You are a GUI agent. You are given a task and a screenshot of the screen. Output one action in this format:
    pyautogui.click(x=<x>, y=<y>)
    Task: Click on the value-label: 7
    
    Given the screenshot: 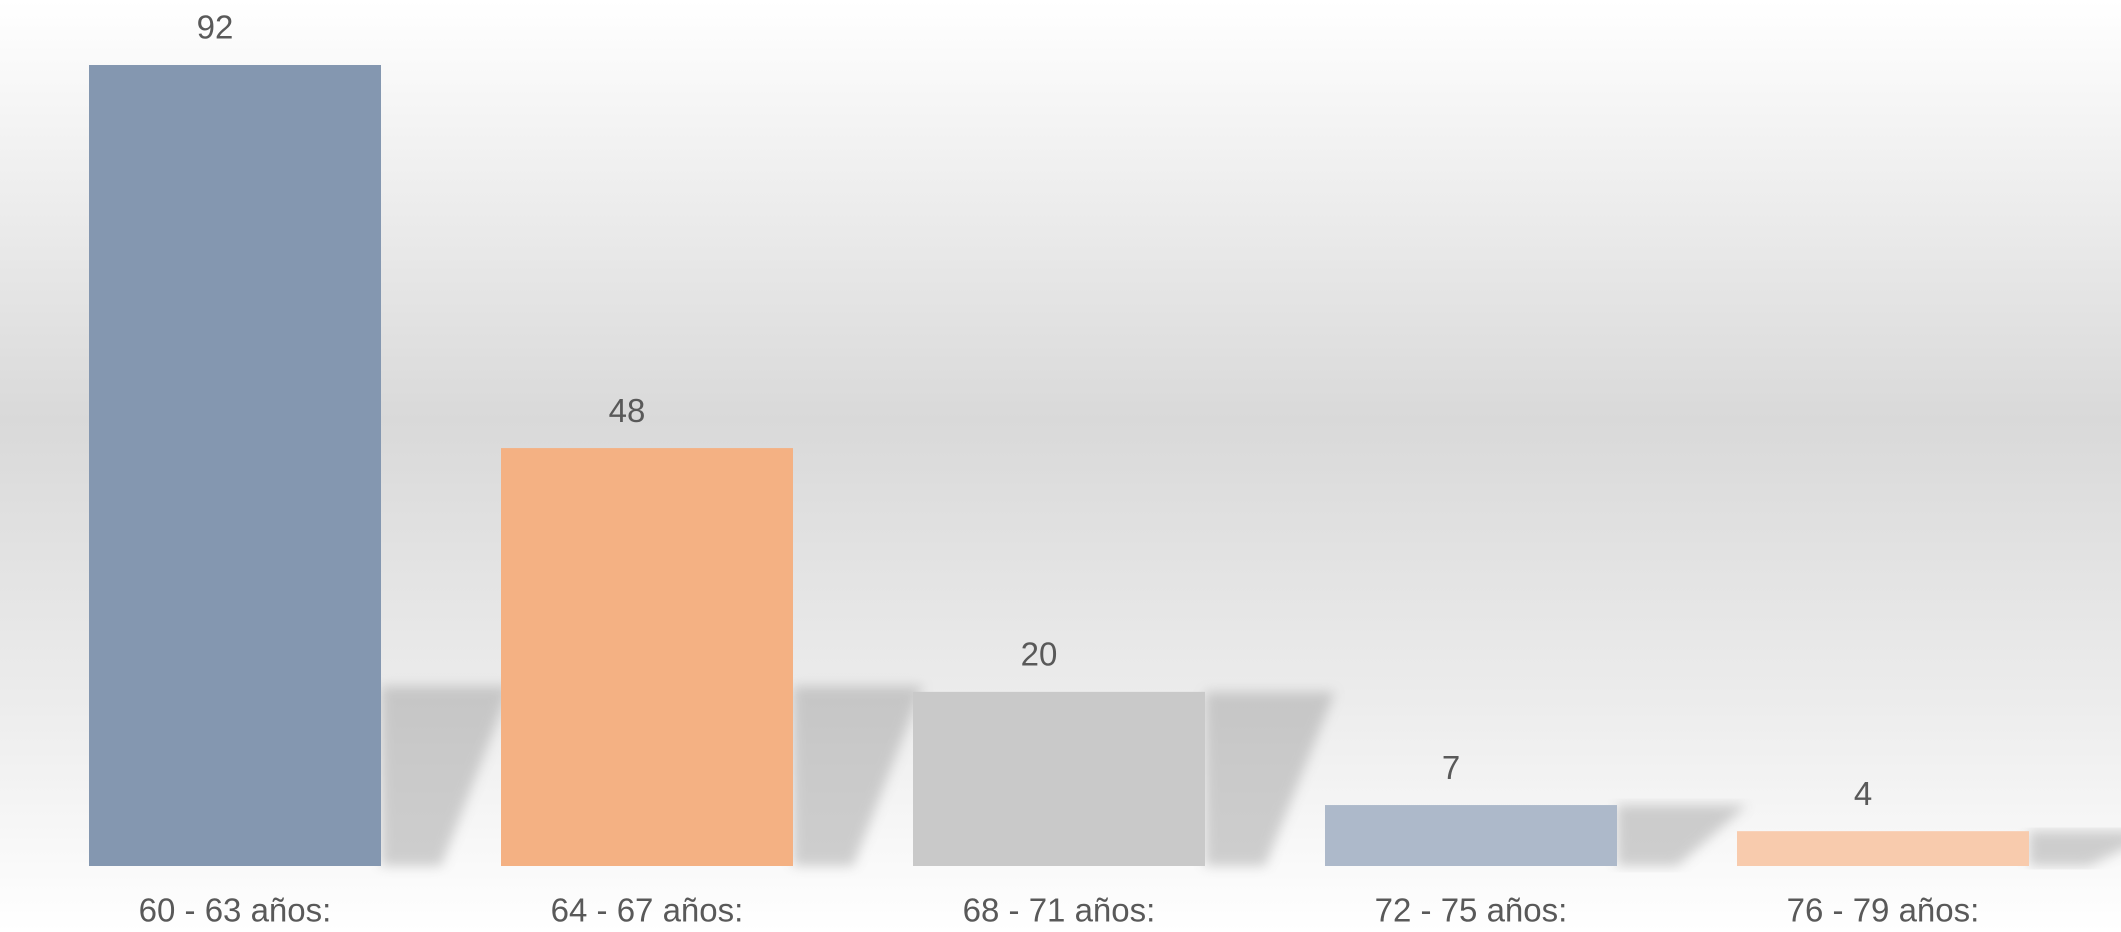 What is the action you would take?
    pyautogui.click(x=1451, y=767)
    